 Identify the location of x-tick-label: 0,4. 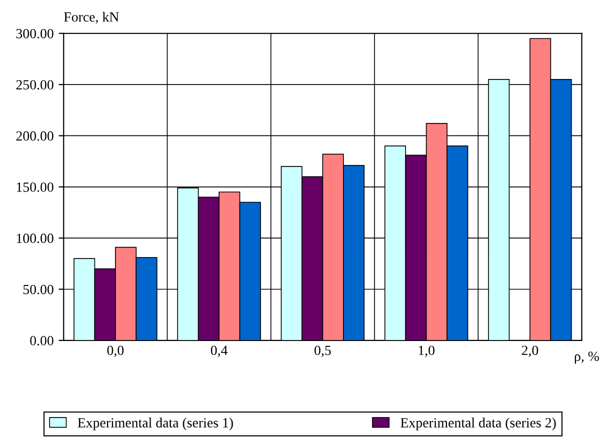
(219, 352).